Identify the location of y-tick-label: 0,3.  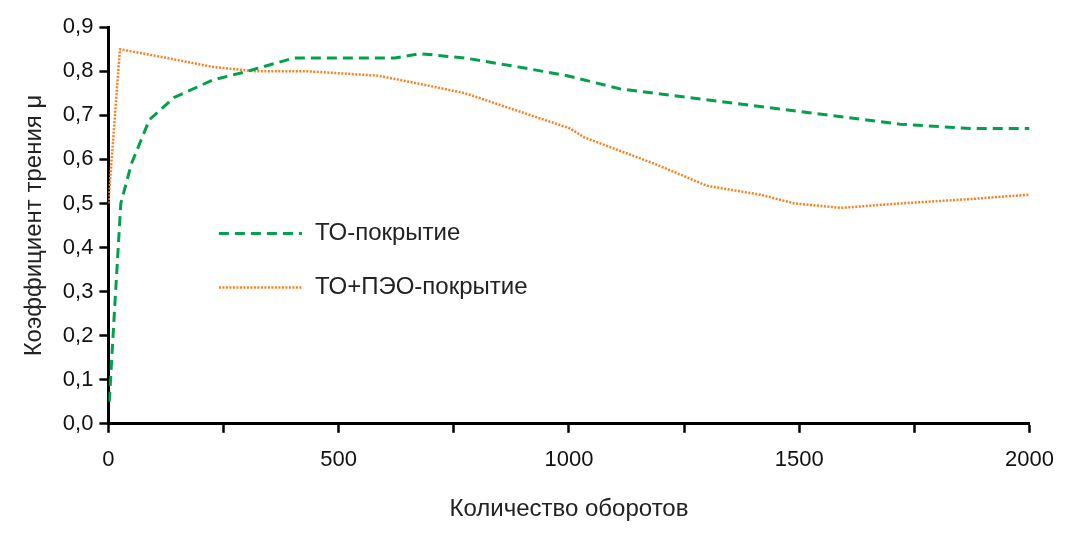
(78, 290).